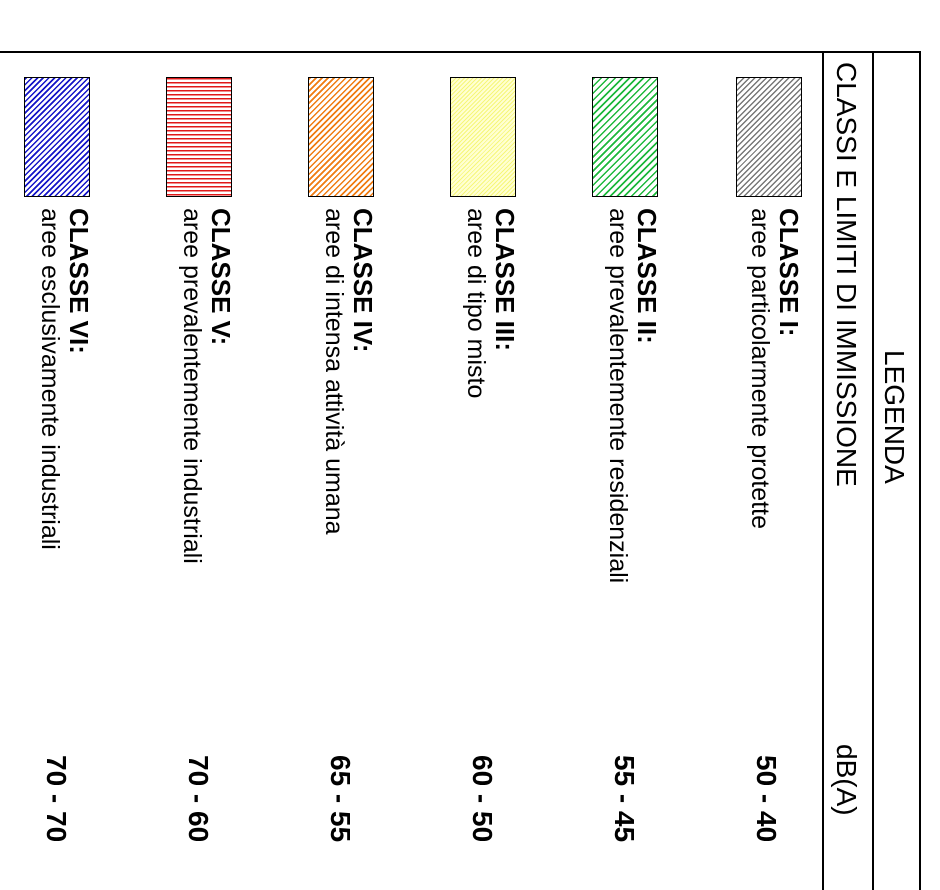 The width and height of the screenshot is (940, 890). I want to click on unit-label: dB(A), so click(846, 780).